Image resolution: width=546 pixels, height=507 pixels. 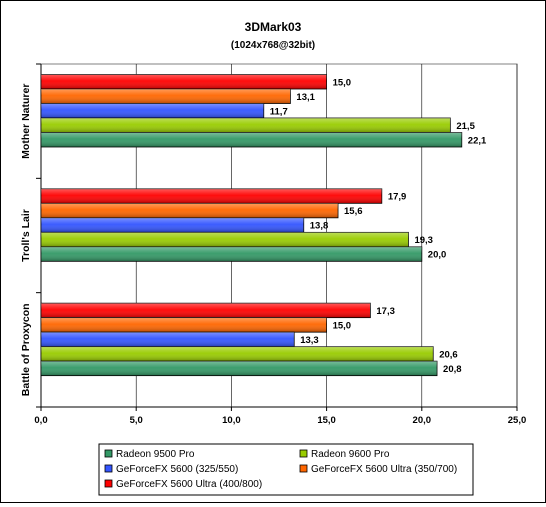 I want to click on data-label: 21,5, so click(x=465, y=126).